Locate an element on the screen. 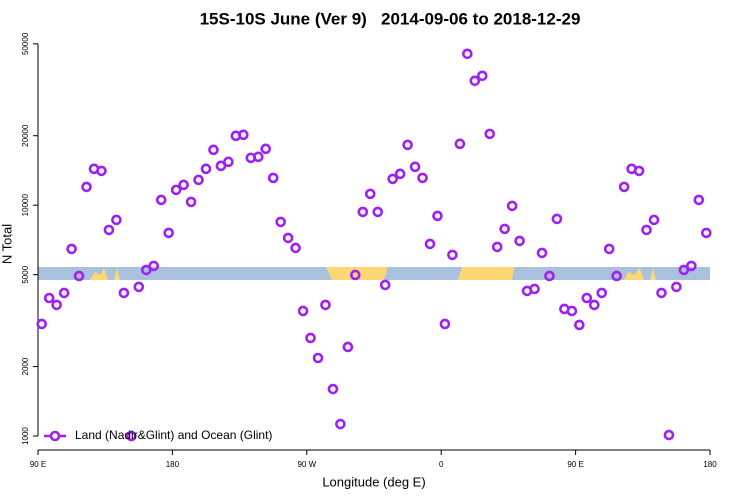 The height and width of the screenshot is (500, 750). y-tick-label: 2000 is located at coordinates (25, 366).